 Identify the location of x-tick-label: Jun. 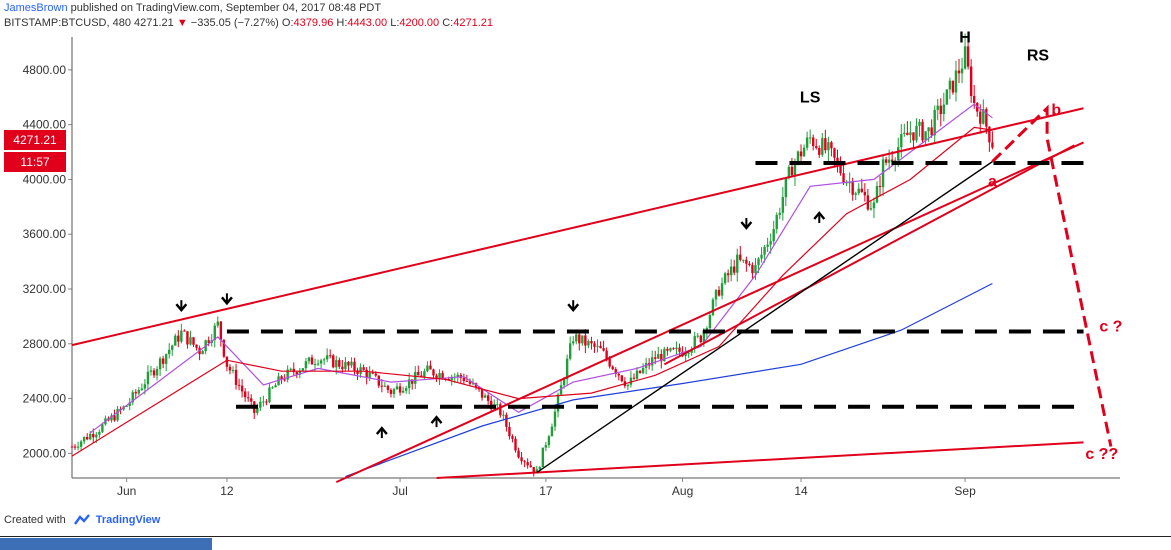
(126, 491).